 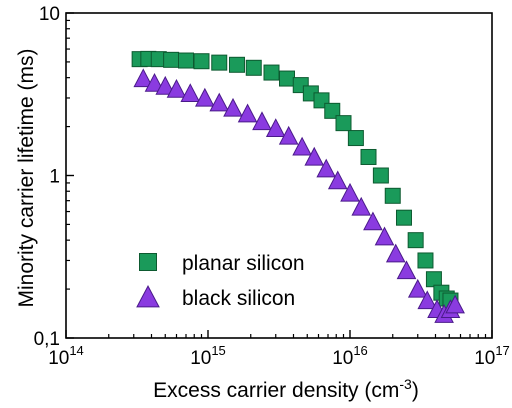 I want to click on y-tick-label: 1, so click(x=54, y=177).